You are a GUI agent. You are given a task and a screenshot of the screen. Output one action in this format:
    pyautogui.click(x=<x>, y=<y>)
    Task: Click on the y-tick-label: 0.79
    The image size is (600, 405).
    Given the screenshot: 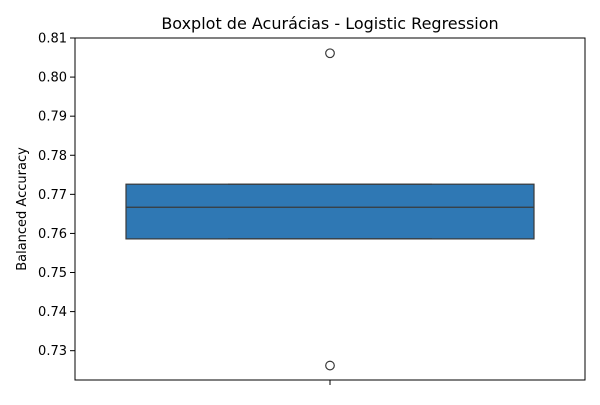 What is the action you would take?
    pyautogui.click(x=52, y=117)
    